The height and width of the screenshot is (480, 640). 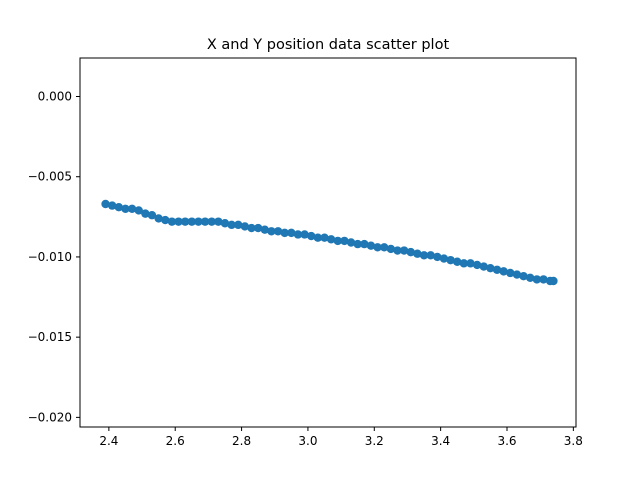 What do you see at coordinates (175, 441) in the screenshot?
I see `x-tick-label: 2.6` at bounding box center [175, 441].